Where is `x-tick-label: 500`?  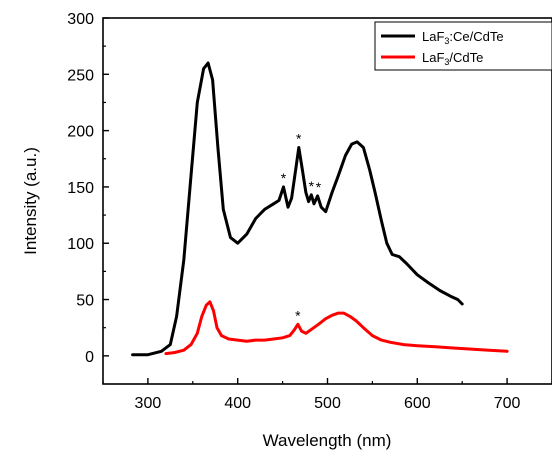
x-tick-label: 500 is located at coordinates (327, 403).